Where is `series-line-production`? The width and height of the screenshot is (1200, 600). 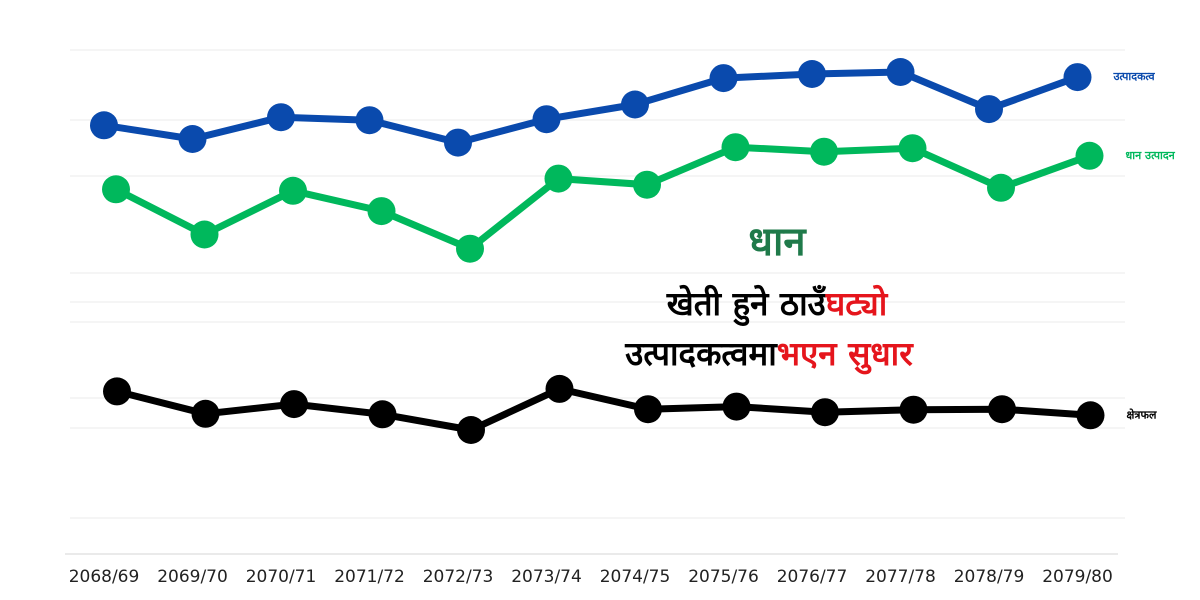
series-line-production is located at coordinates (602, 198).